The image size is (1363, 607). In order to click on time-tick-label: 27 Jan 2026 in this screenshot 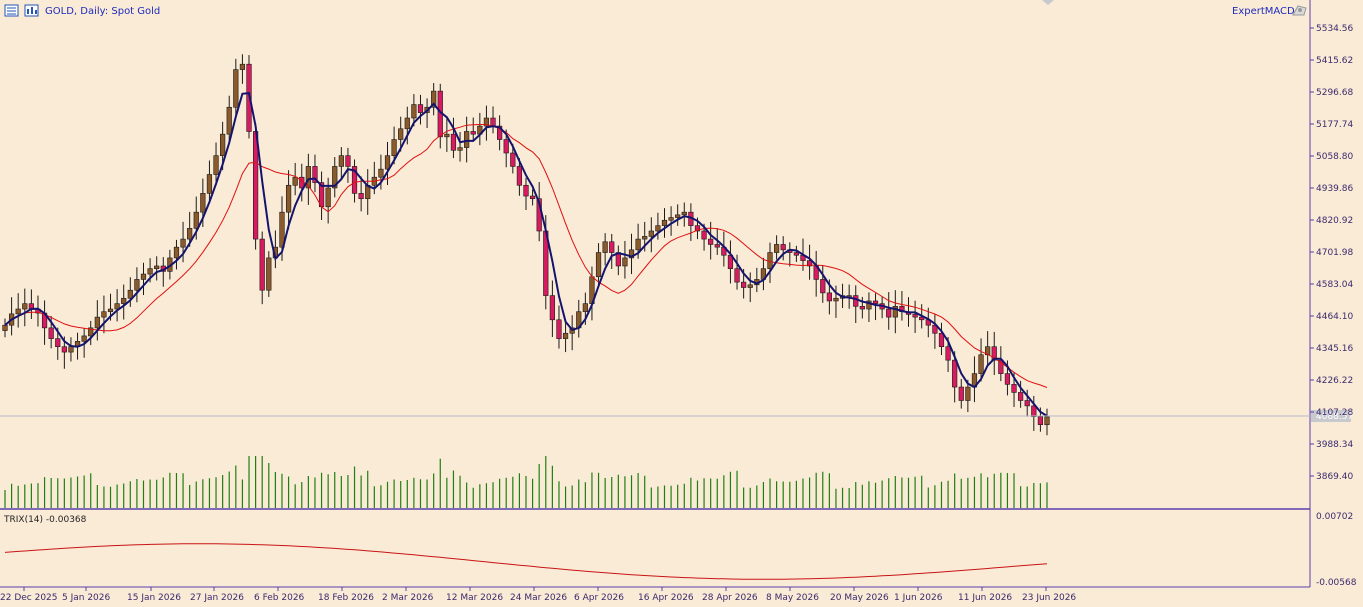, I will do `click(217, 598)`.